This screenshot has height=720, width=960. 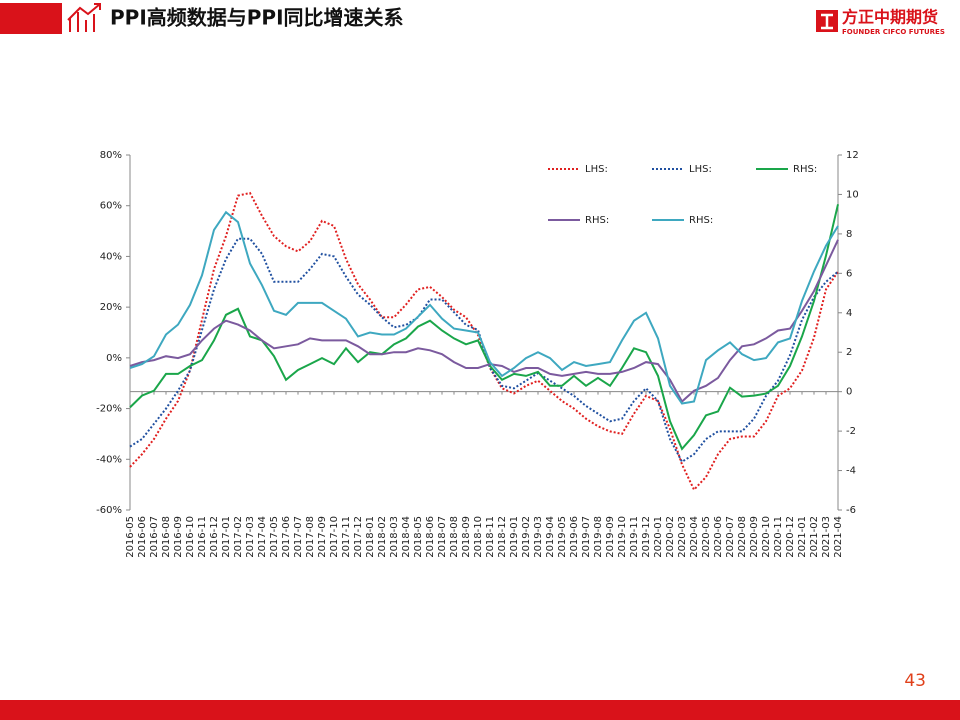 I want to click on x-tick-label: 2018-01, so click(x=370, y=537).